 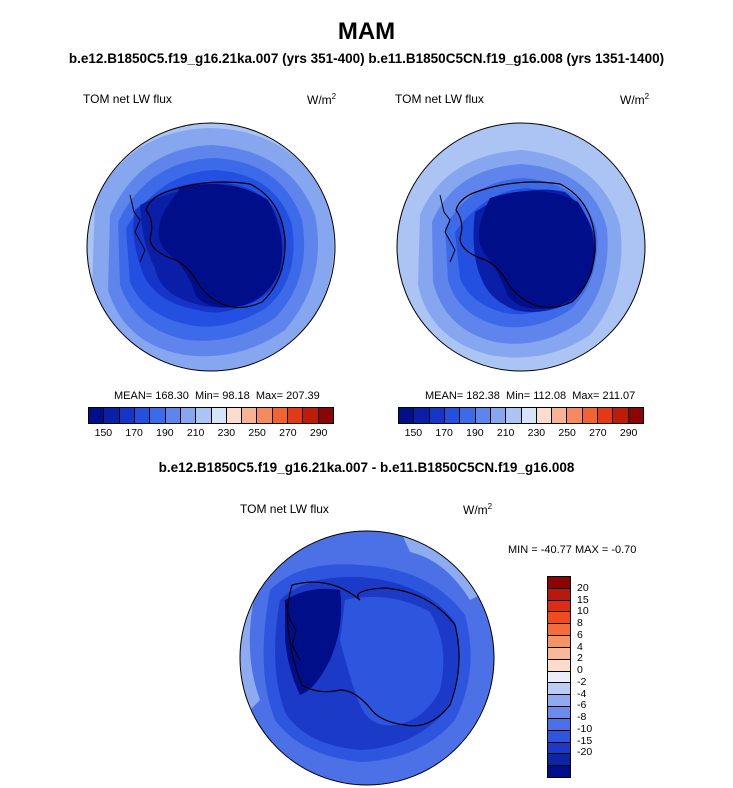 I want to click on right-panel-units: W/m2, so click(x=635, y=99).